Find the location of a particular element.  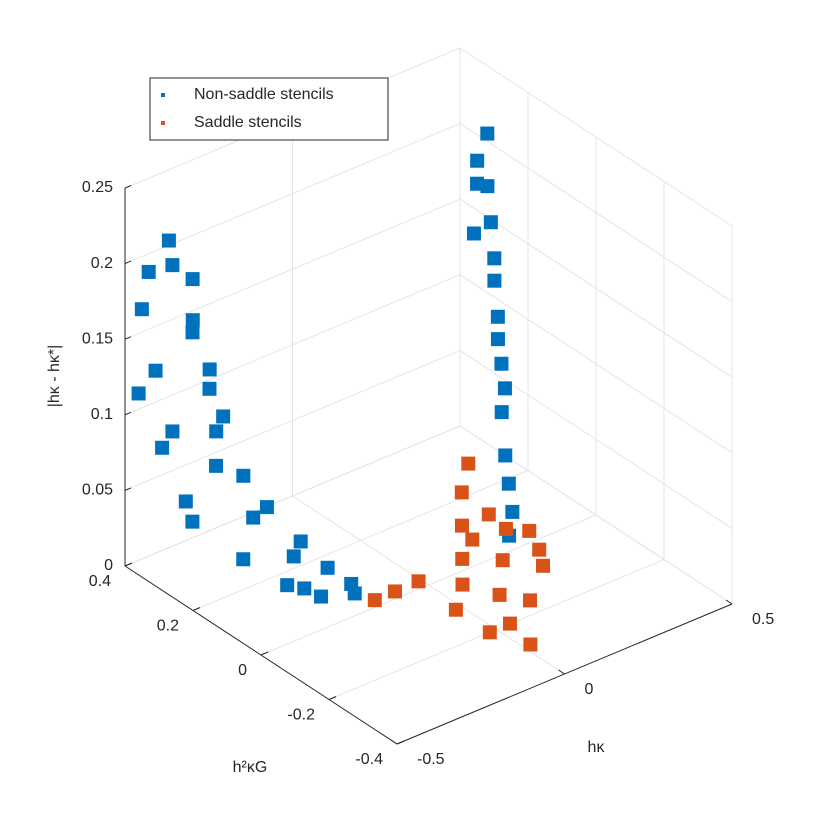

y-tick-label: 0 is located at coordinates (242, 670).